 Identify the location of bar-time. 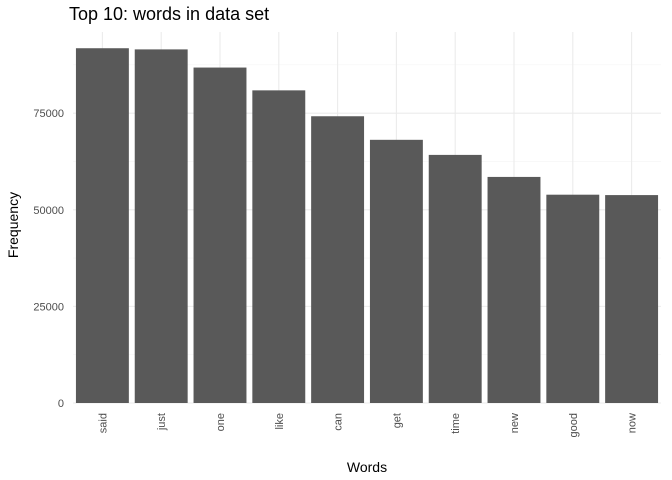
(455, 278).